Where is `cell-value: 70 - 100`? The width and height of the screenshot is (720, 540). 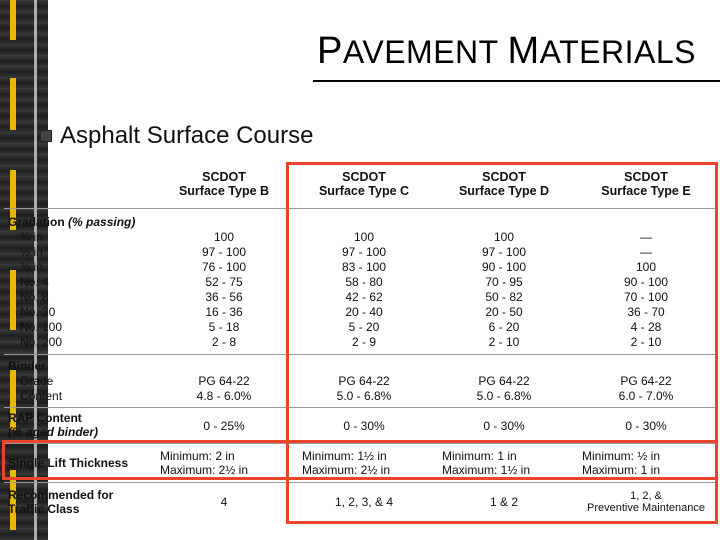 cell-value: 70 - 100 is located at coordinates (646, 297).